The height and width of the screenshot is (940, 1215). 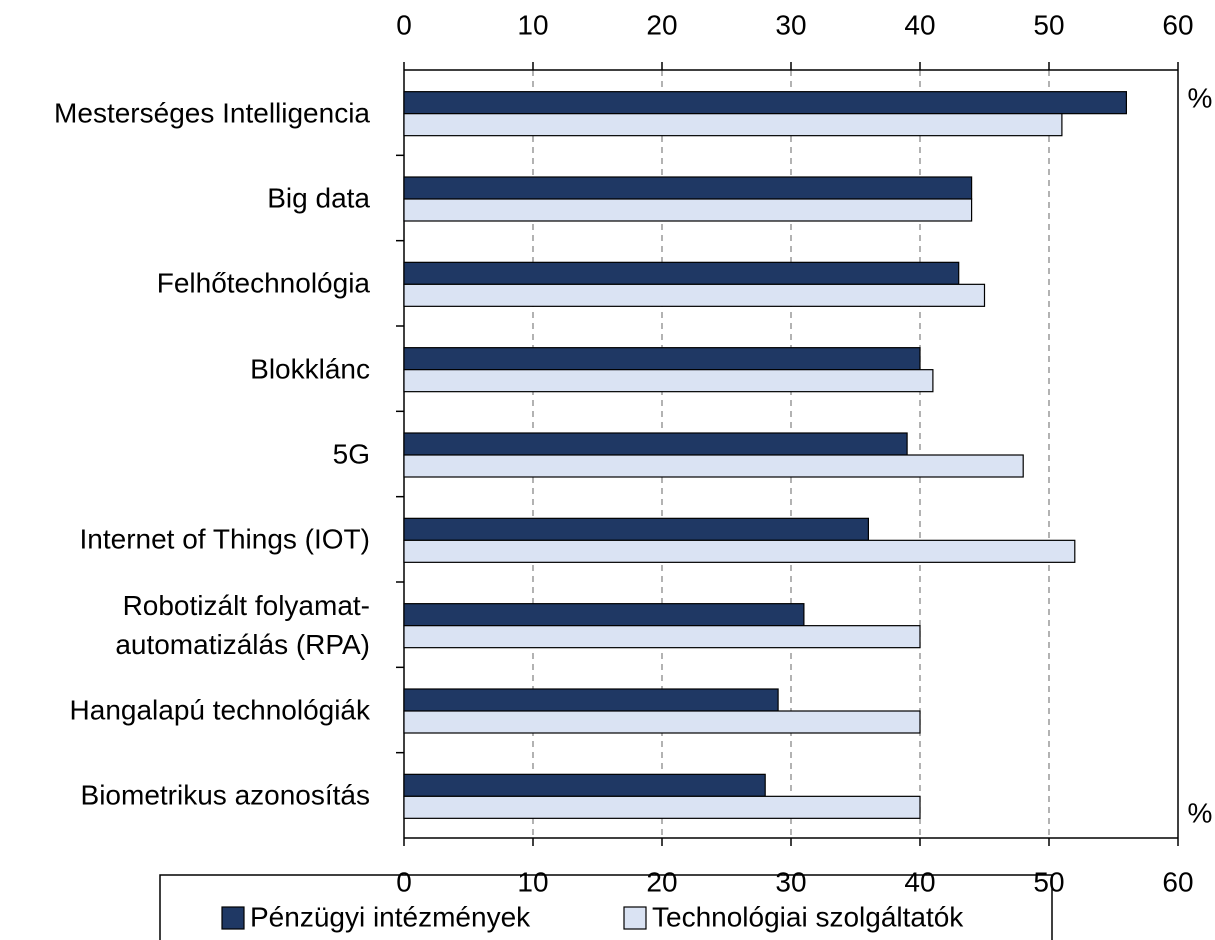 What do you see at coordinates (310, 369) in the screenshot?
I see `category-label: Blokklánc` at bounding box center [310, 369].